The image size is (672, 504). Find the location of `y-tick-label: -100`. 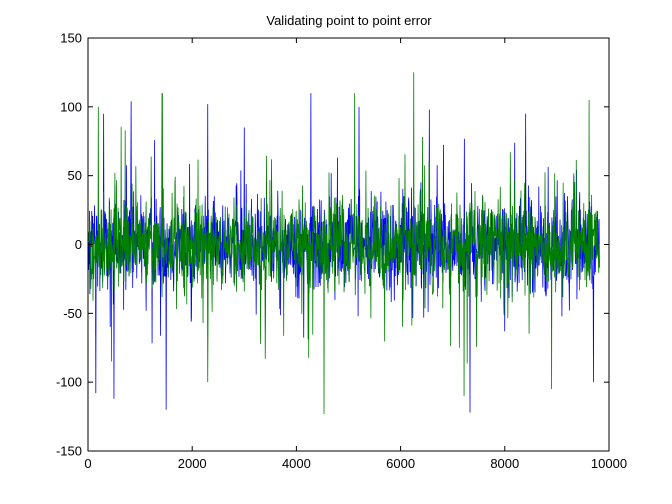

y-tick-label: -100 is located at coordinates (69, 382).